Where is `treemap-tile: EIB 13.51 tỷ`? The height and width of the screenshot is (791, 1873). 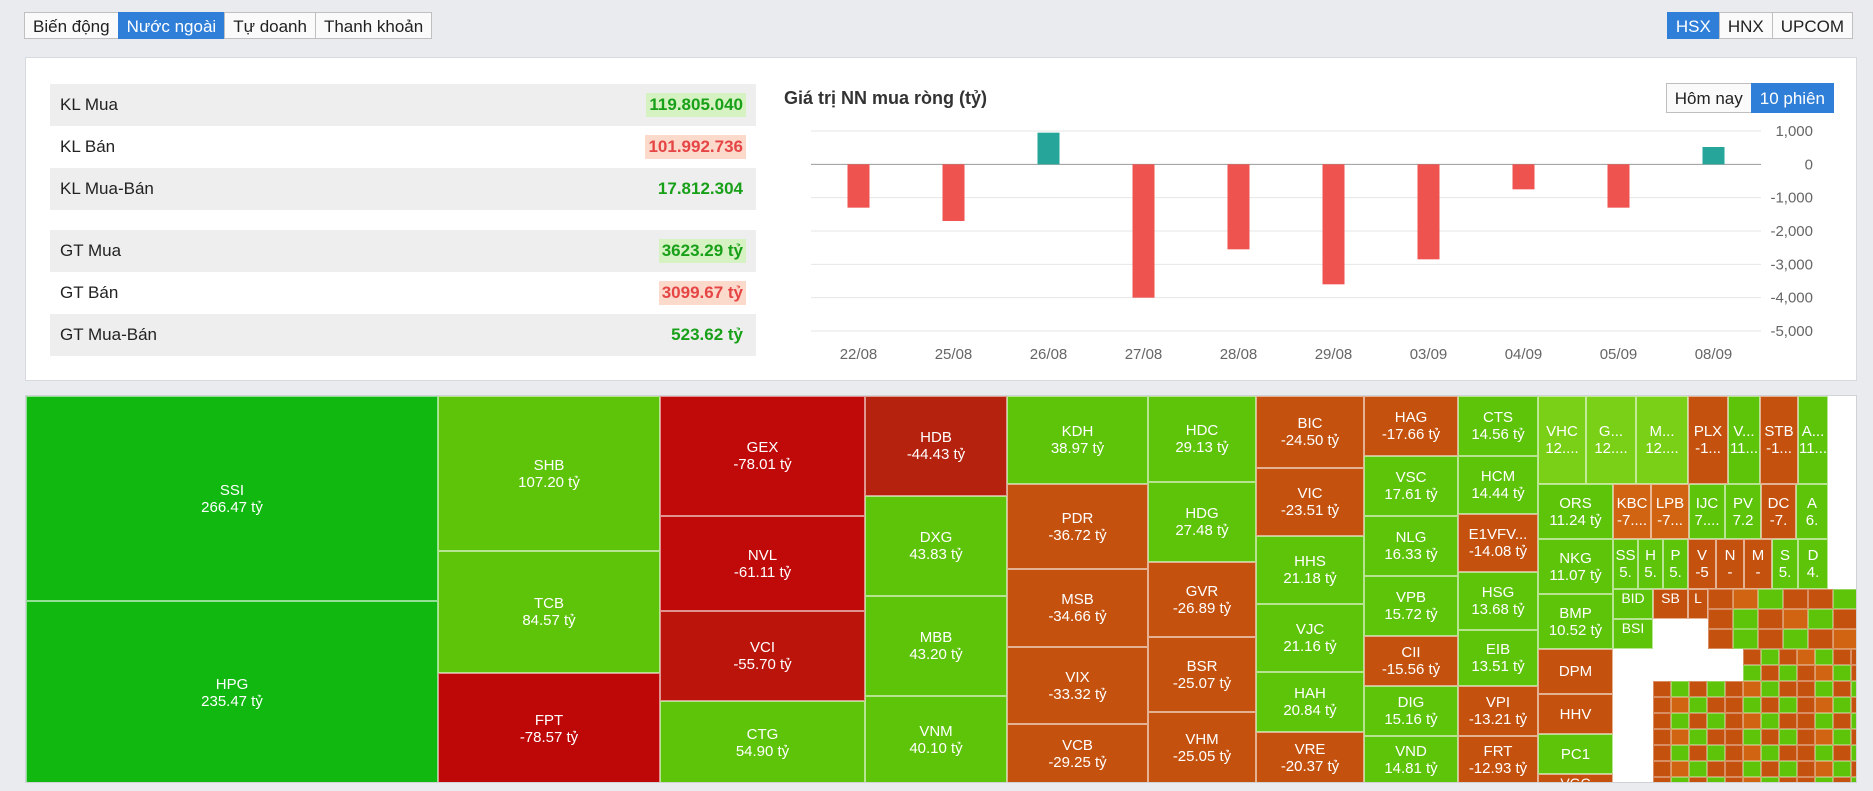
treemap-tile: EIB 13.51 tỷ is located at coordinates (1498, 658).